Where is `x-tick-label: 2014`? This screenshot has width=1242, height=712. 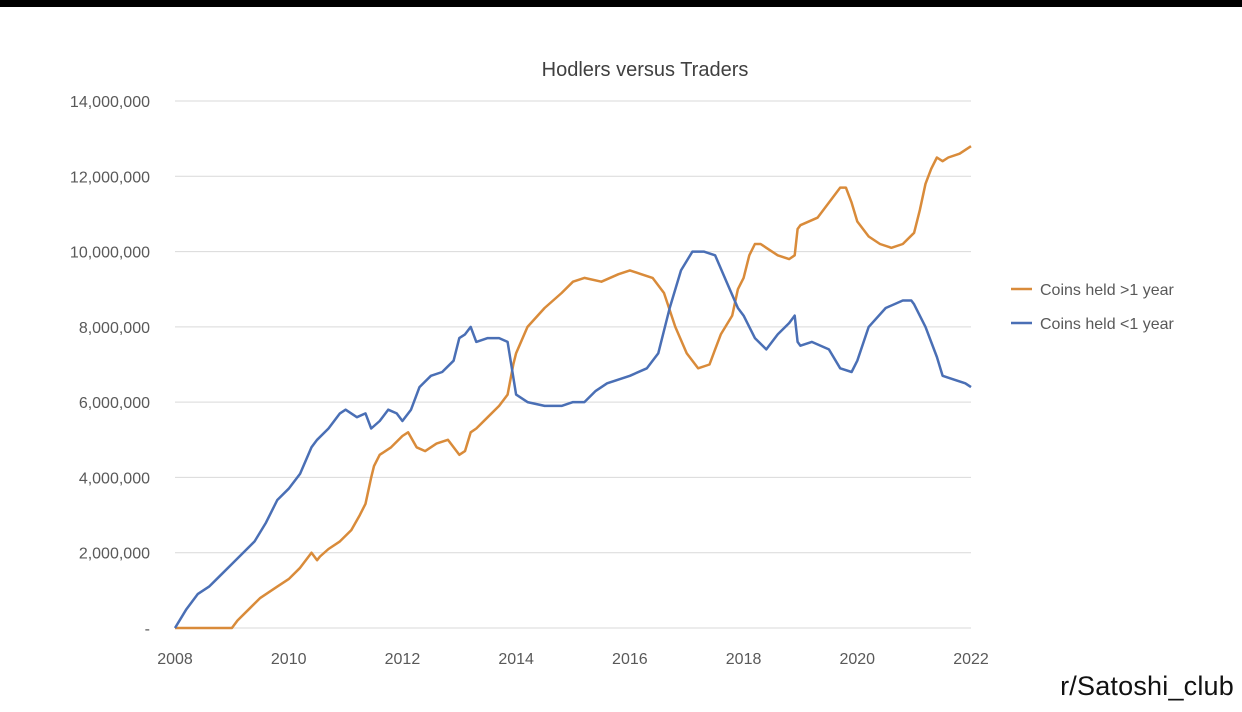
x-tick-label: 2014 is located at coordinates (516, 659).